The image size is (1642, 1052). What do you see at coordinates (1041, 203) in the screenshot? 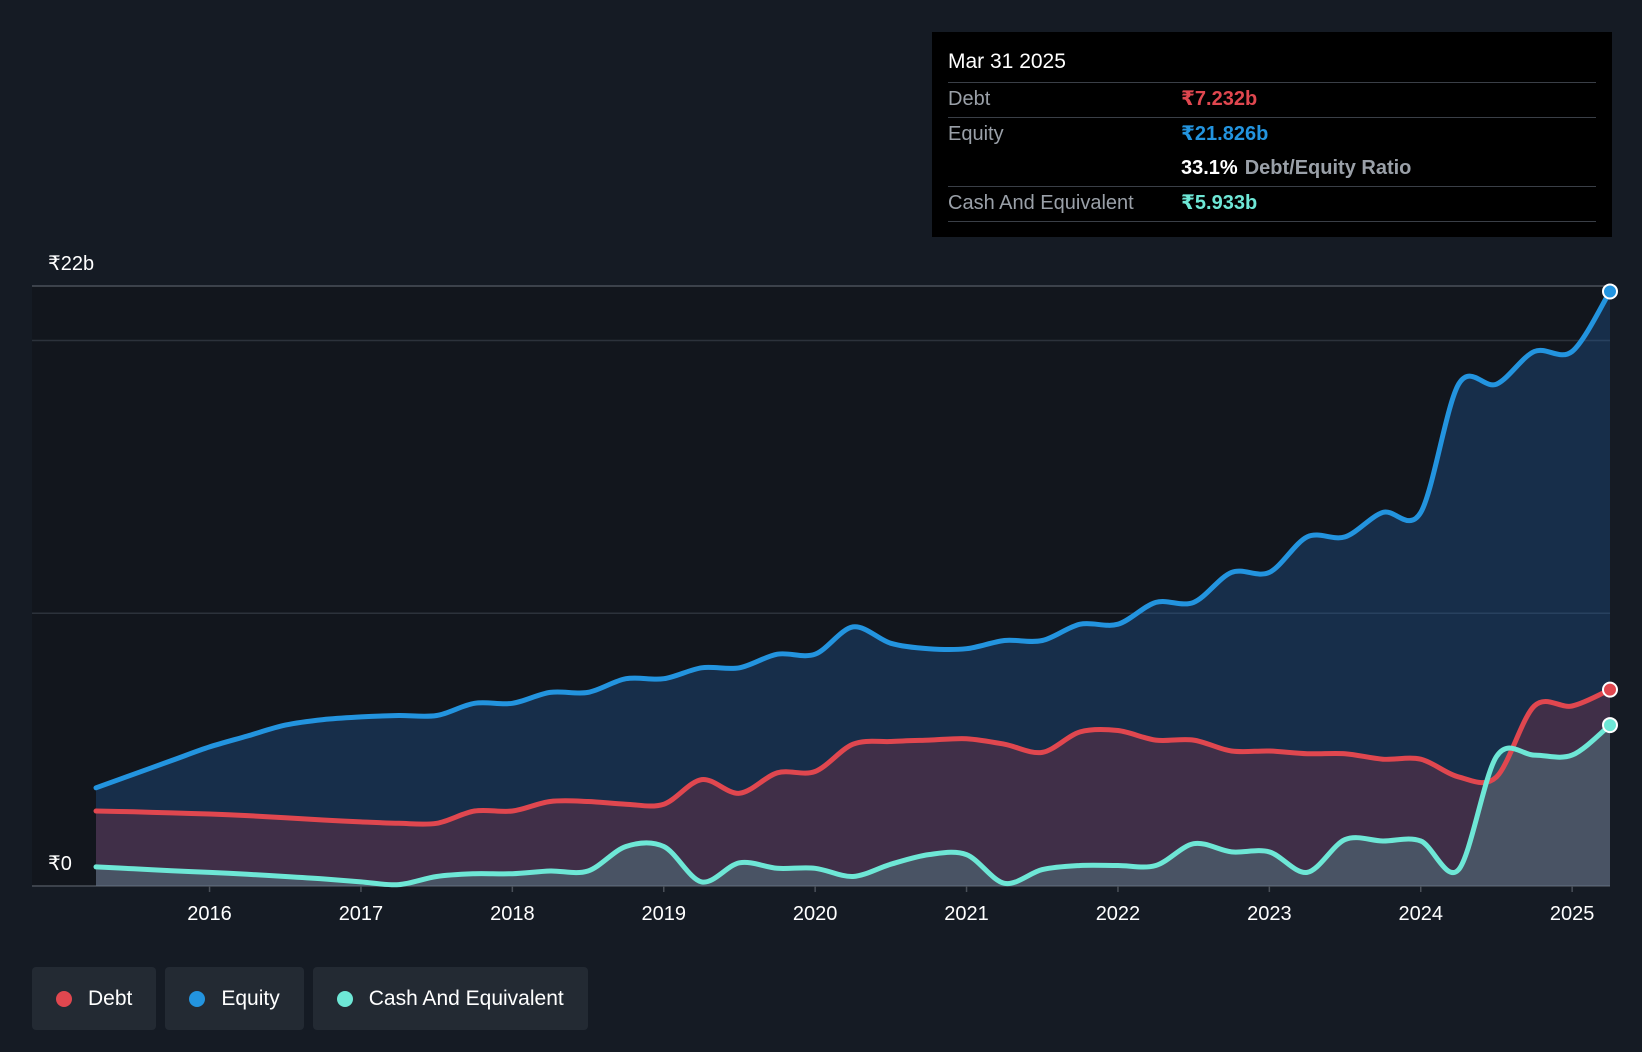
I see `tooltip-cash-label: Cash And Equivalent` at bounding box center [1041, 203].